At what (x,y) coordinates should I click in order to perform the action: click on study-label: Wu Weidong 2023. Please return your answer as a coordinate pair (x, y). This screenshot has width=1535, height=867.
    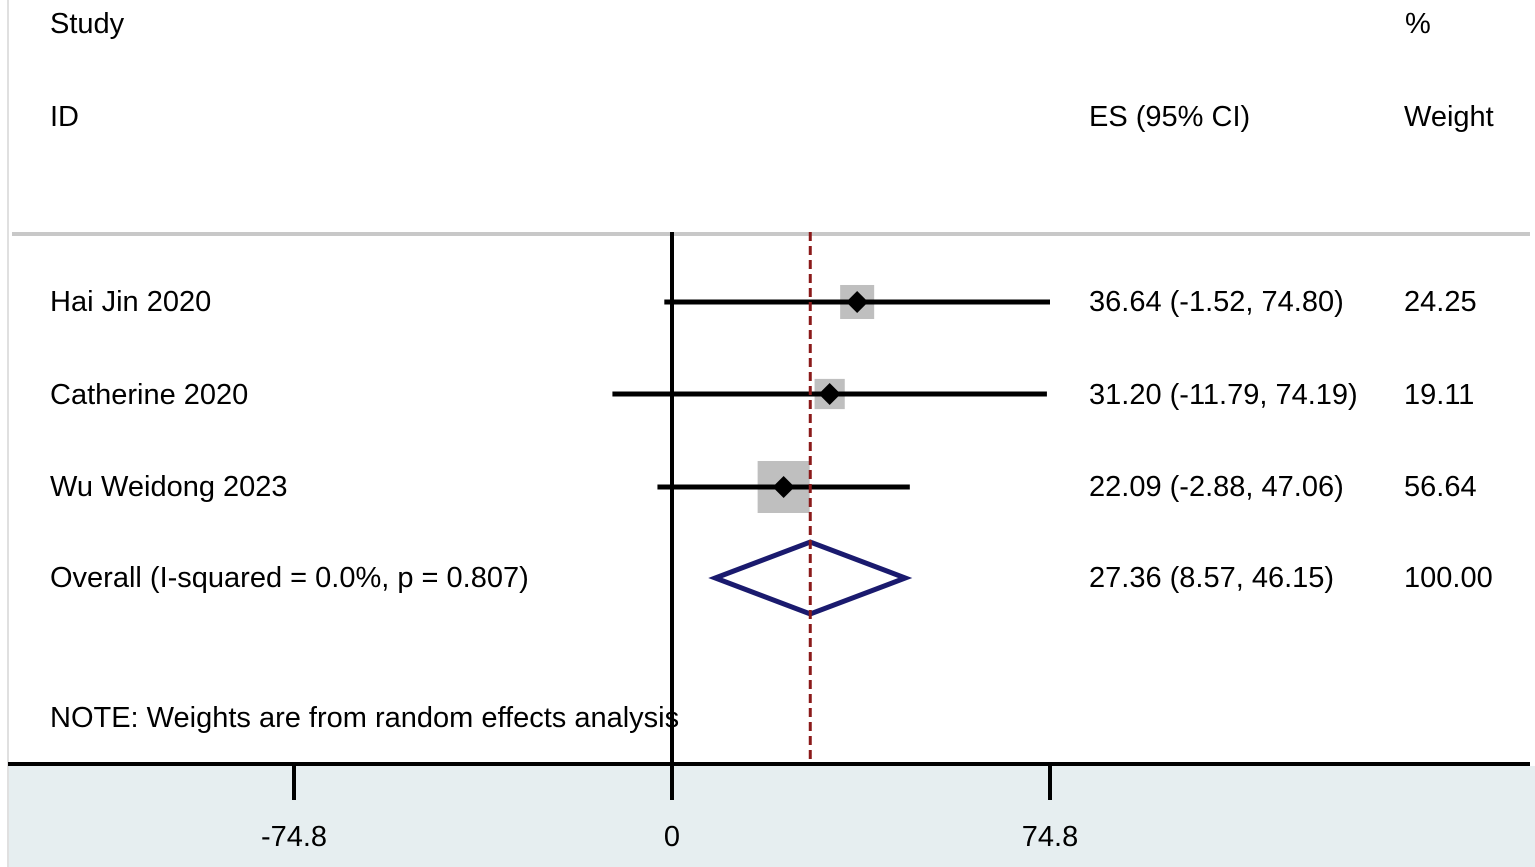
    Looking at the image, I should click on (169, 487).